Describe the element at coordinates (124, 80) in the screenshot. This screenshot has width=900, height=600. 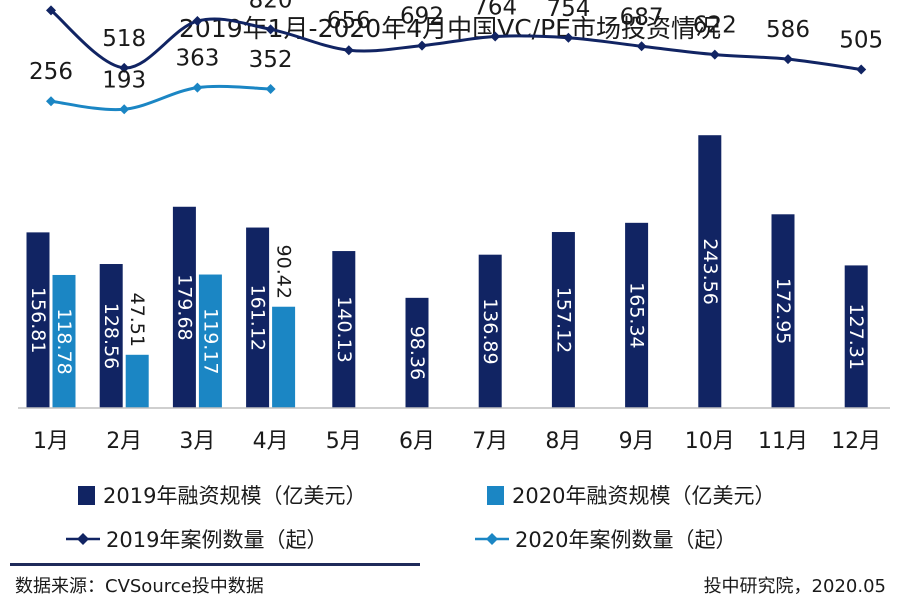
I see `point-label-cases-2020-2: 193` at that location.